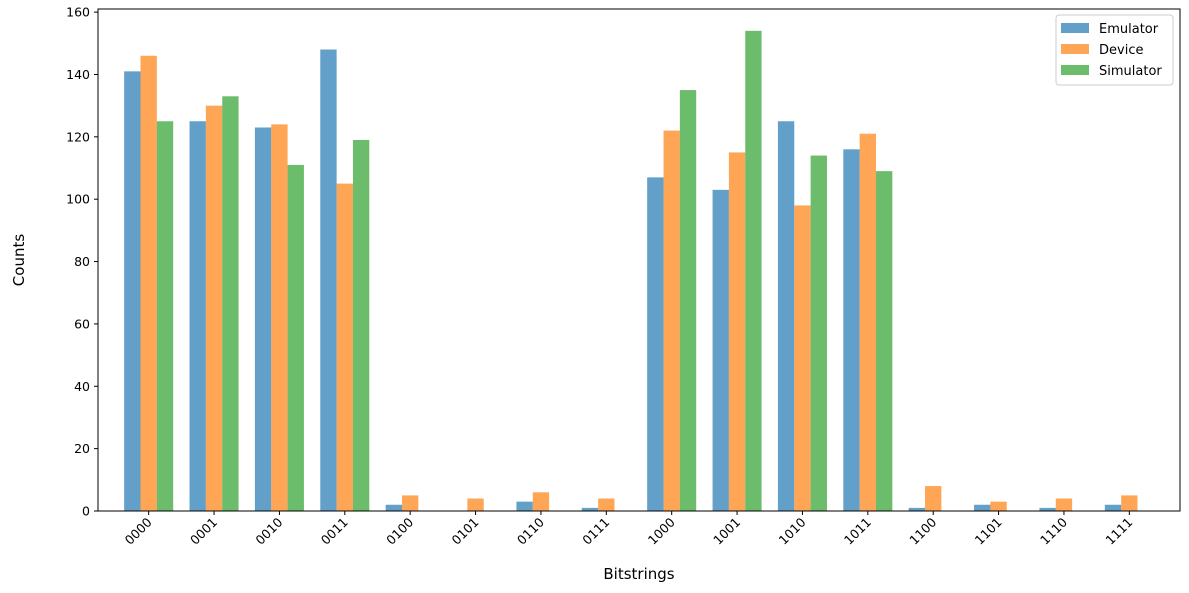 Image resolution: width=1189 pixels, height=593 pixels. What do you see at coordinates (1075, 49) in the screenshot?
I see `legend-swatch-device` at bounding box center [1075, 49].